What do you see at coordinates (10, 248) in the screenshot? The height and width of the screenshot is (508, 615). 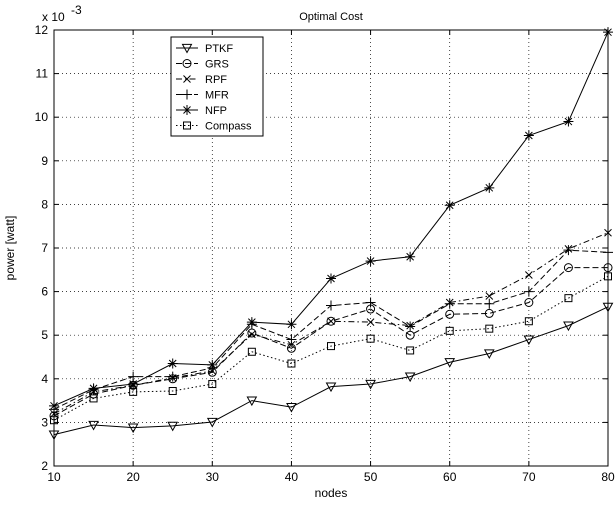 I see `y-axis-label: power [watt]` at bounding box center [10, 248].